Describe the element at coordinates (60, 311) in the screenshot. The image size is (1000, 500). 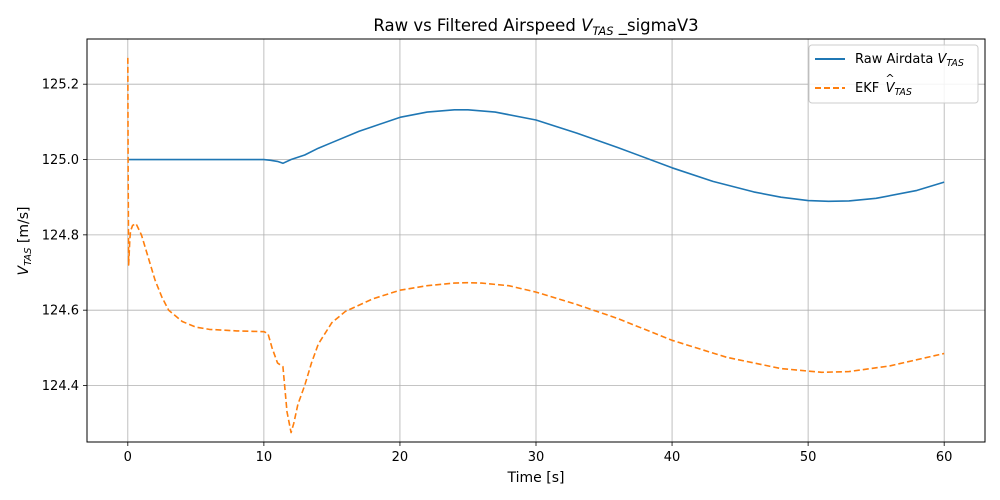
I see `y-tick-label: 124.6` at that location.